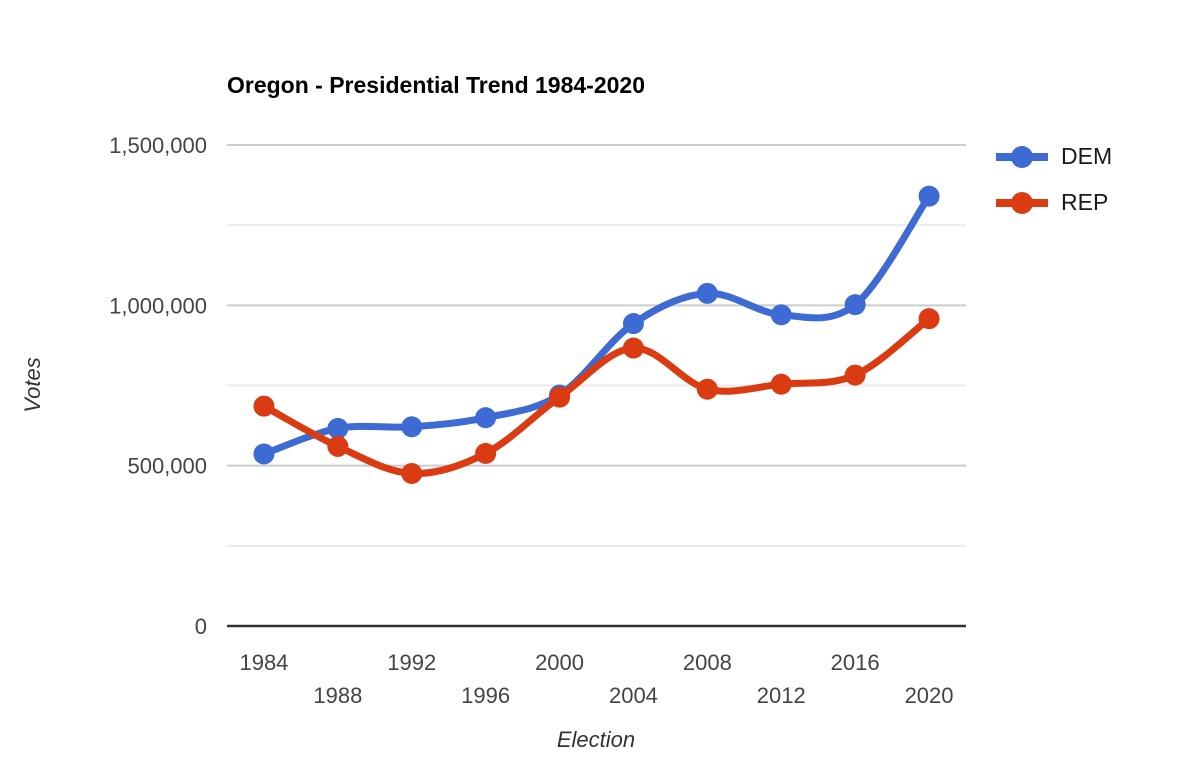 This screenshot has height=768, width=1188. What do you see at coordinates (707, 293) in the screenshot?
I see `dem-point-2008` at bounding box center [707, 293].